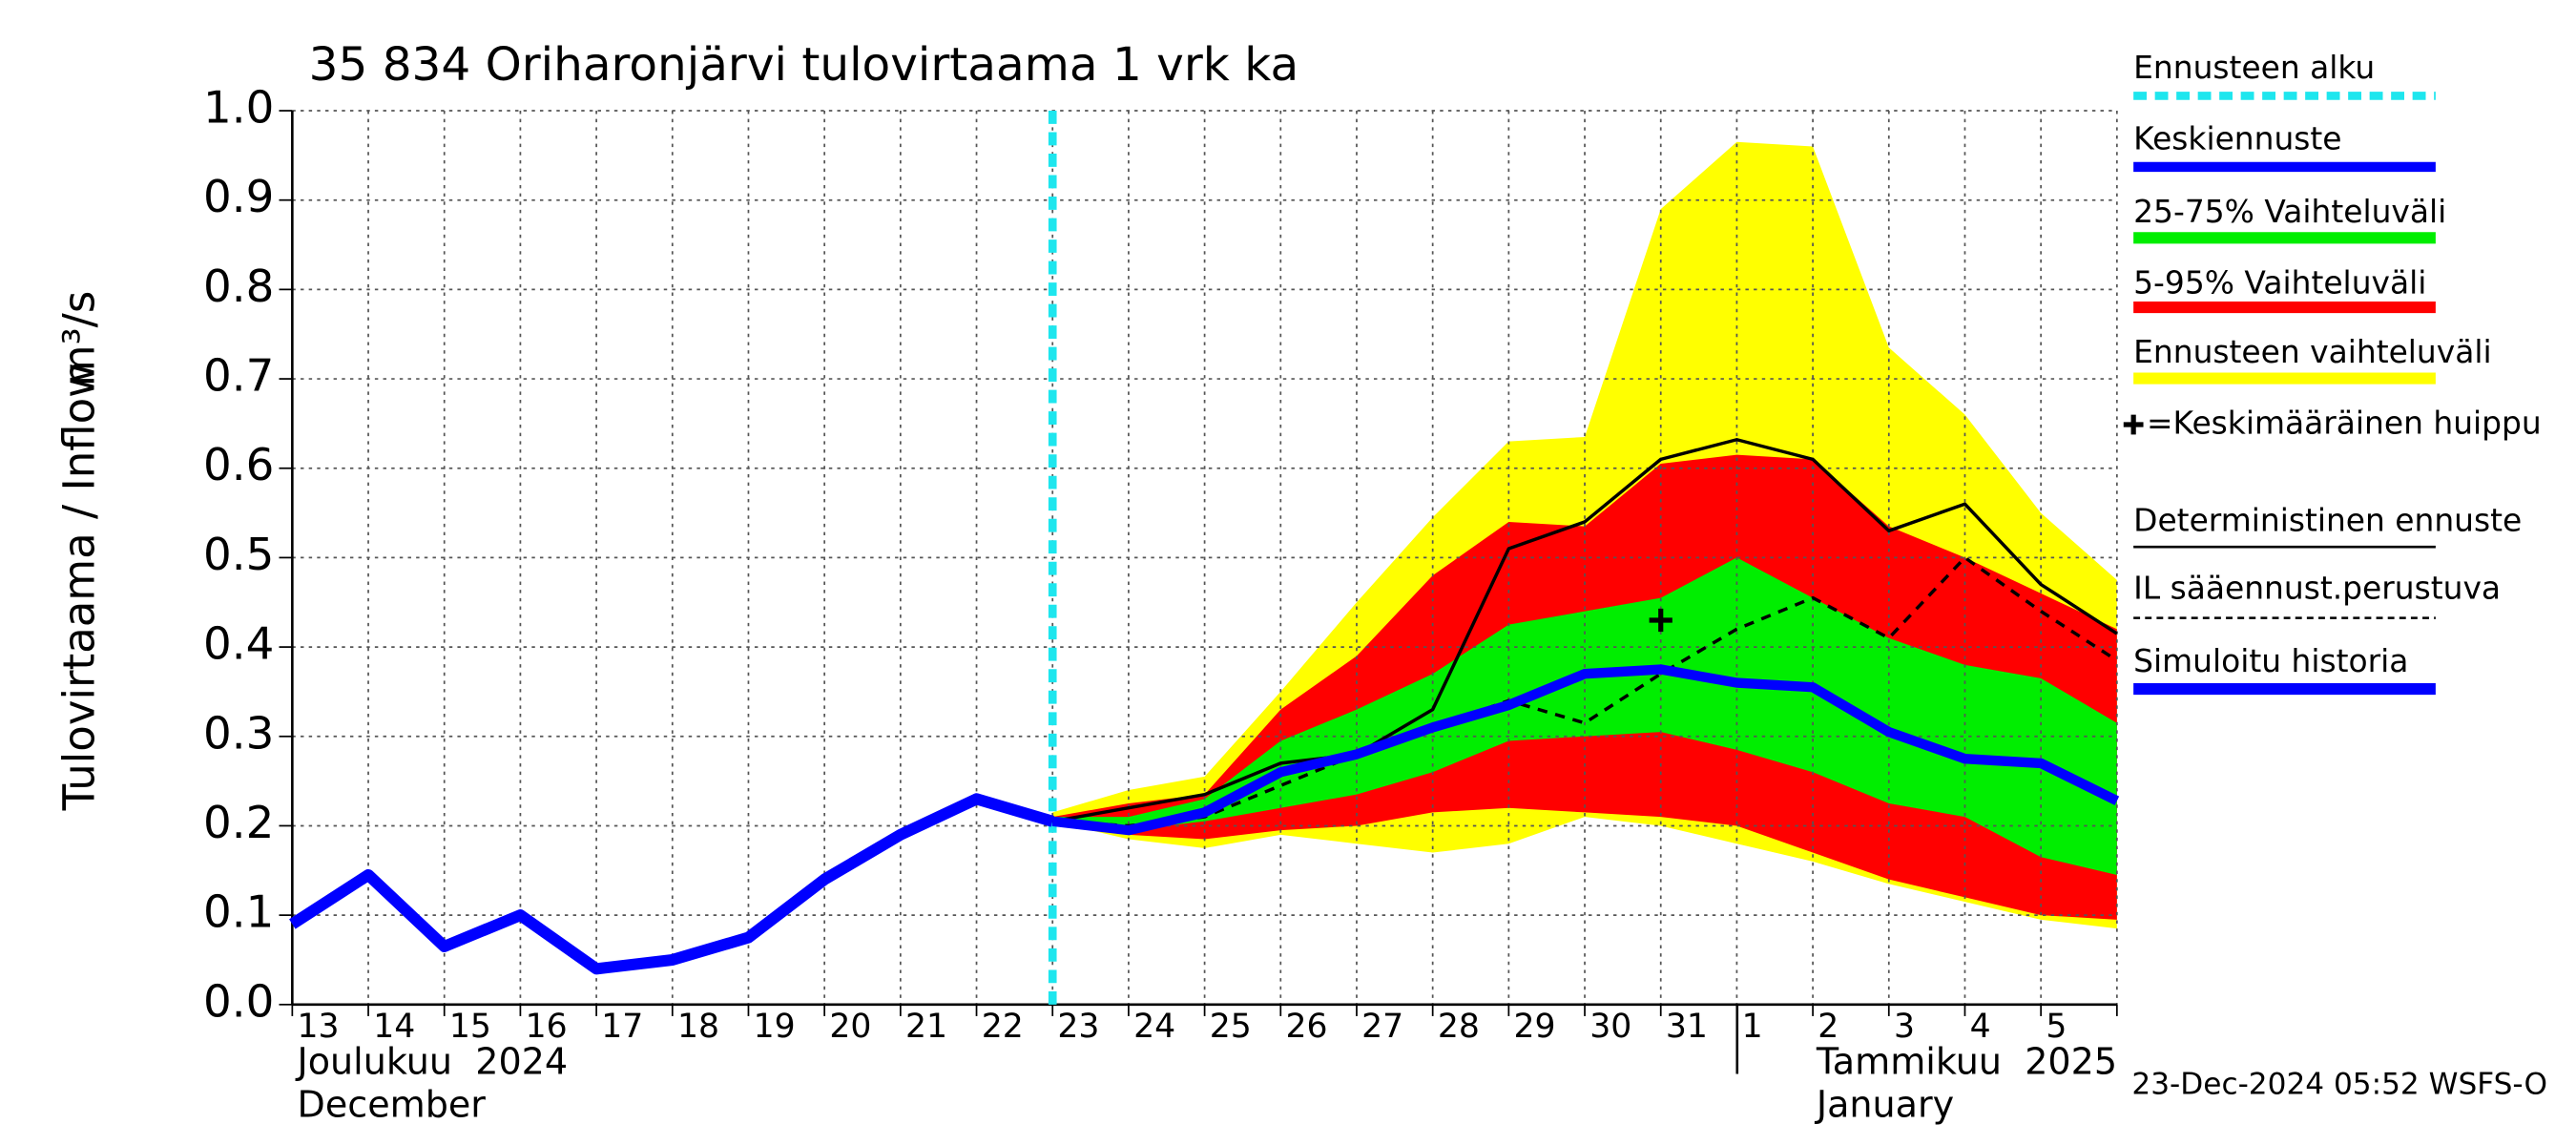 This screenshot has height=1145, width=2576. What do you see at coordinates (622, 1027) in the screenshot?
I see `x-tick-label: 17` at bounding box center [622, 1027].